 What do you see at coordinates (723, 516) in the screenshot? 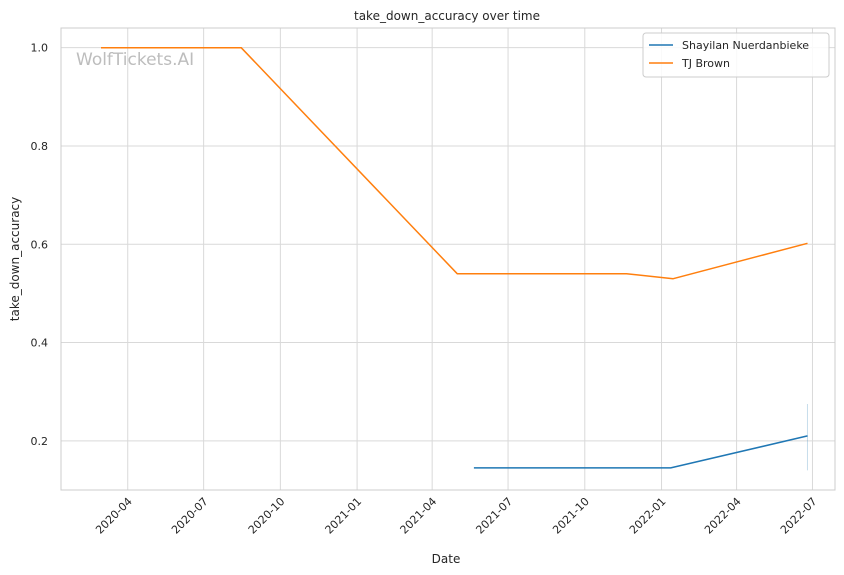
I see `x-tick-label: 2022-04` at bounding box center [723, 516].